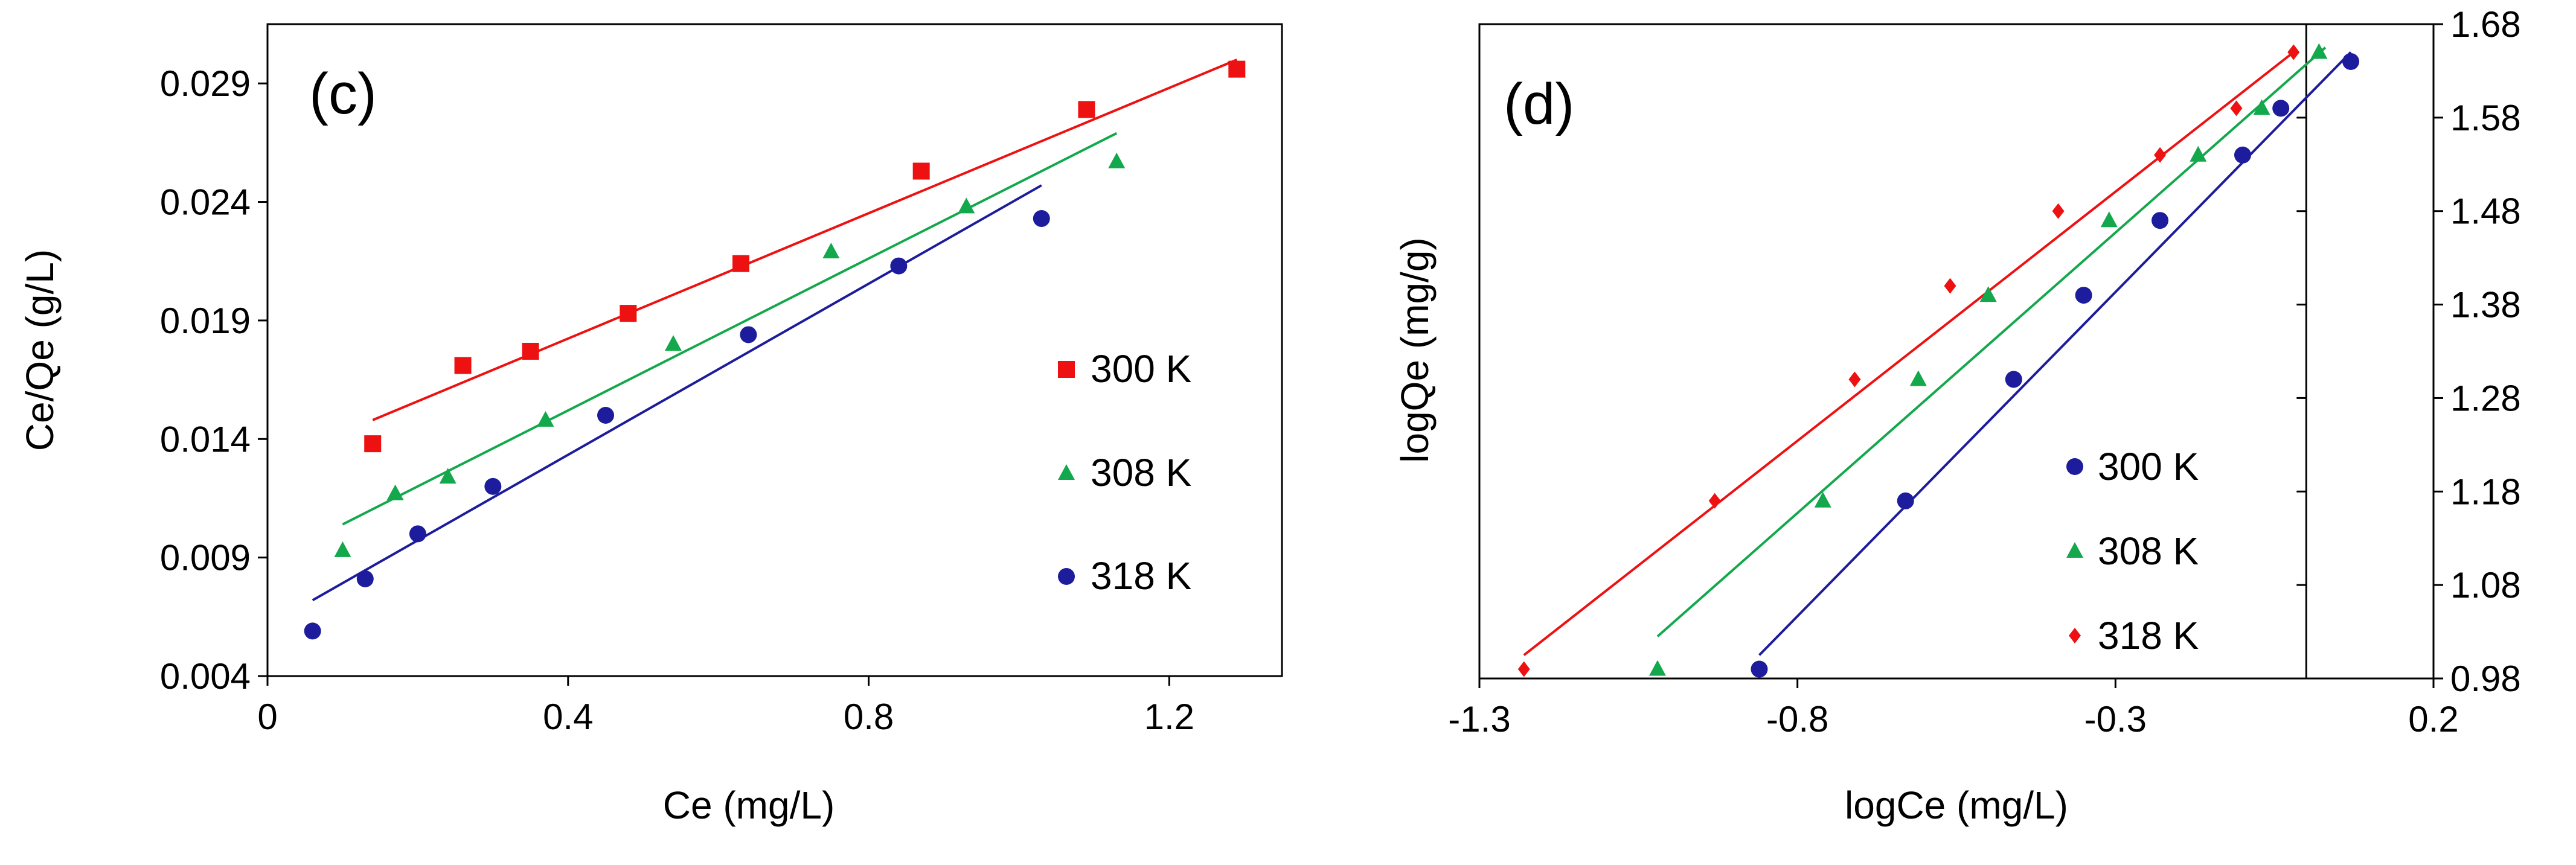  What do you see at coordinates (1141, 369) in the screenshot?
I see `c-legend-label-0: 300 K` at bounding box center [1141, 369].